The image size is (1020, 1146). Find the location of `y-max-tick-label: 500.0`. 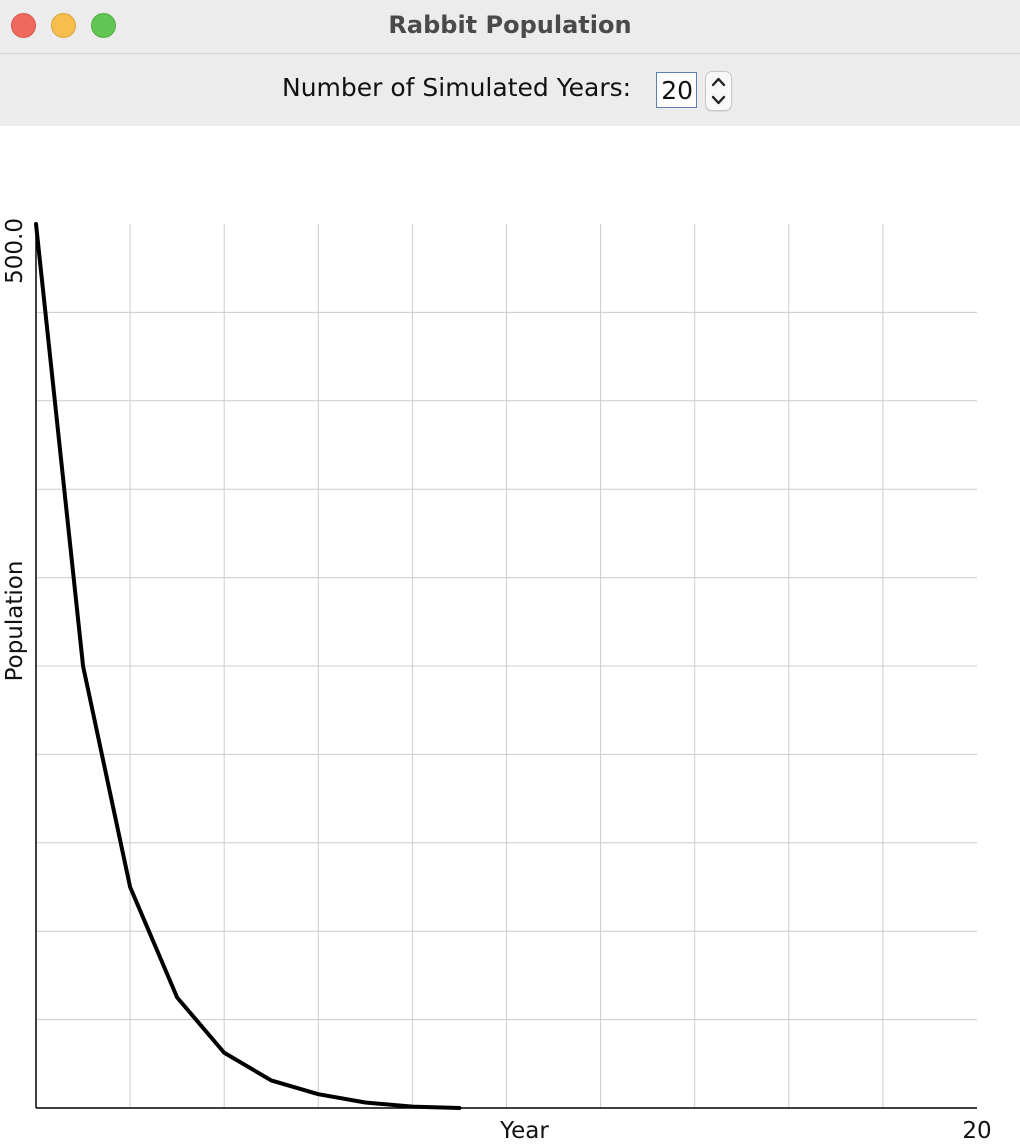

y-max-tick-label: 500.0 is located at coordinates (15, 251).